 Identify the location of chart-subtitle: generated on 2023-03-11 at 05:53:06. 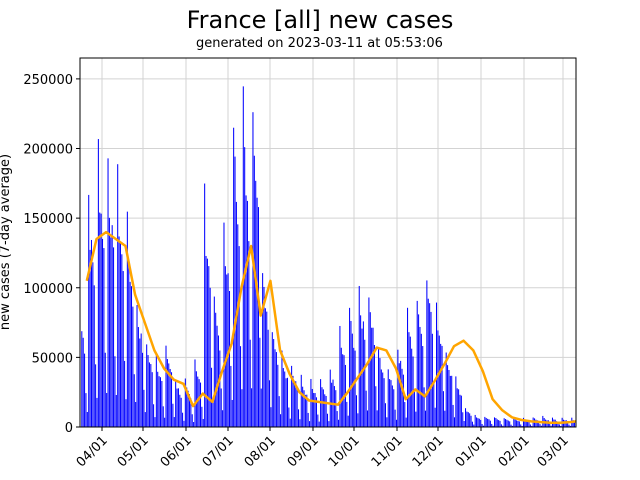
(319, 43).